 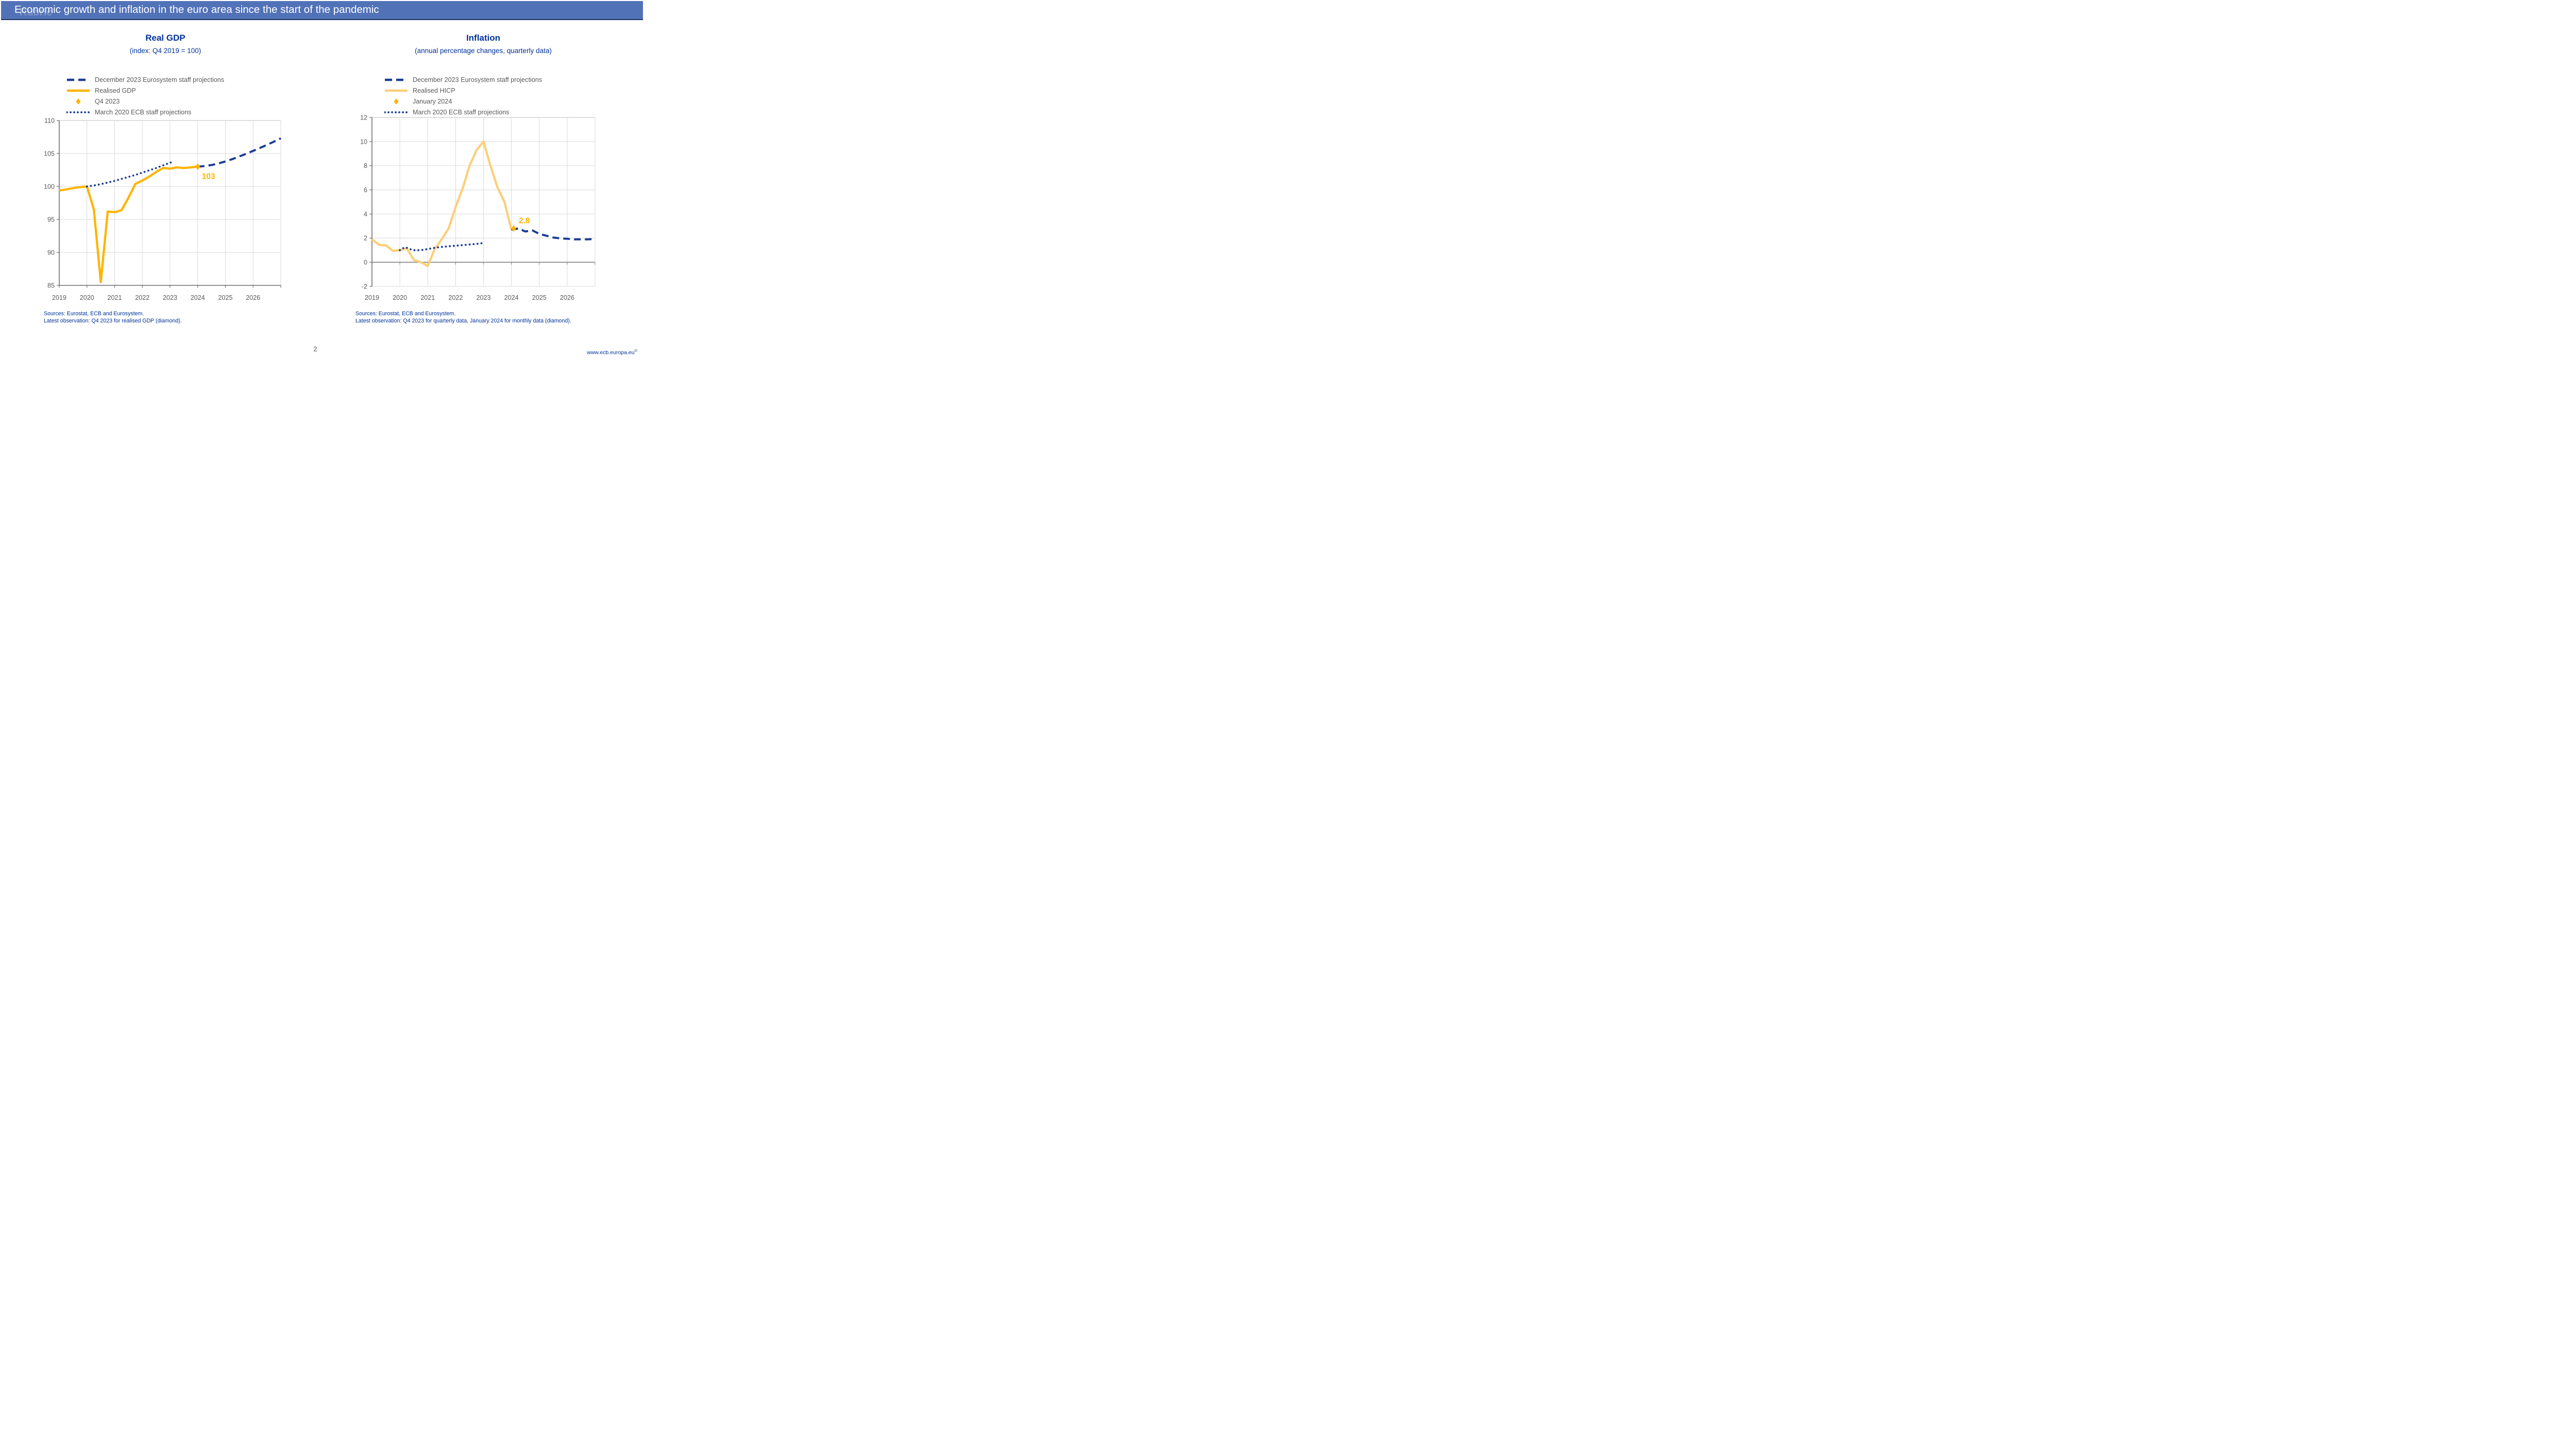 I want to click on annotation-value-label: 2.8, so click(x=524, y=222).